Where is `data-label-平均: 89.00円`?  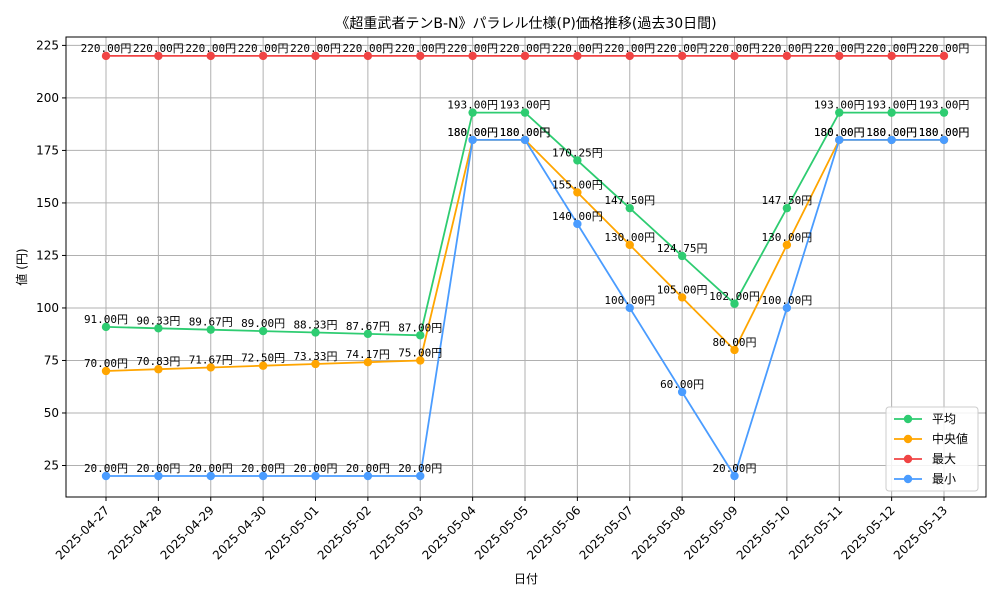 data-label-平均: 89.00円 is located at coordinates (263, 323).